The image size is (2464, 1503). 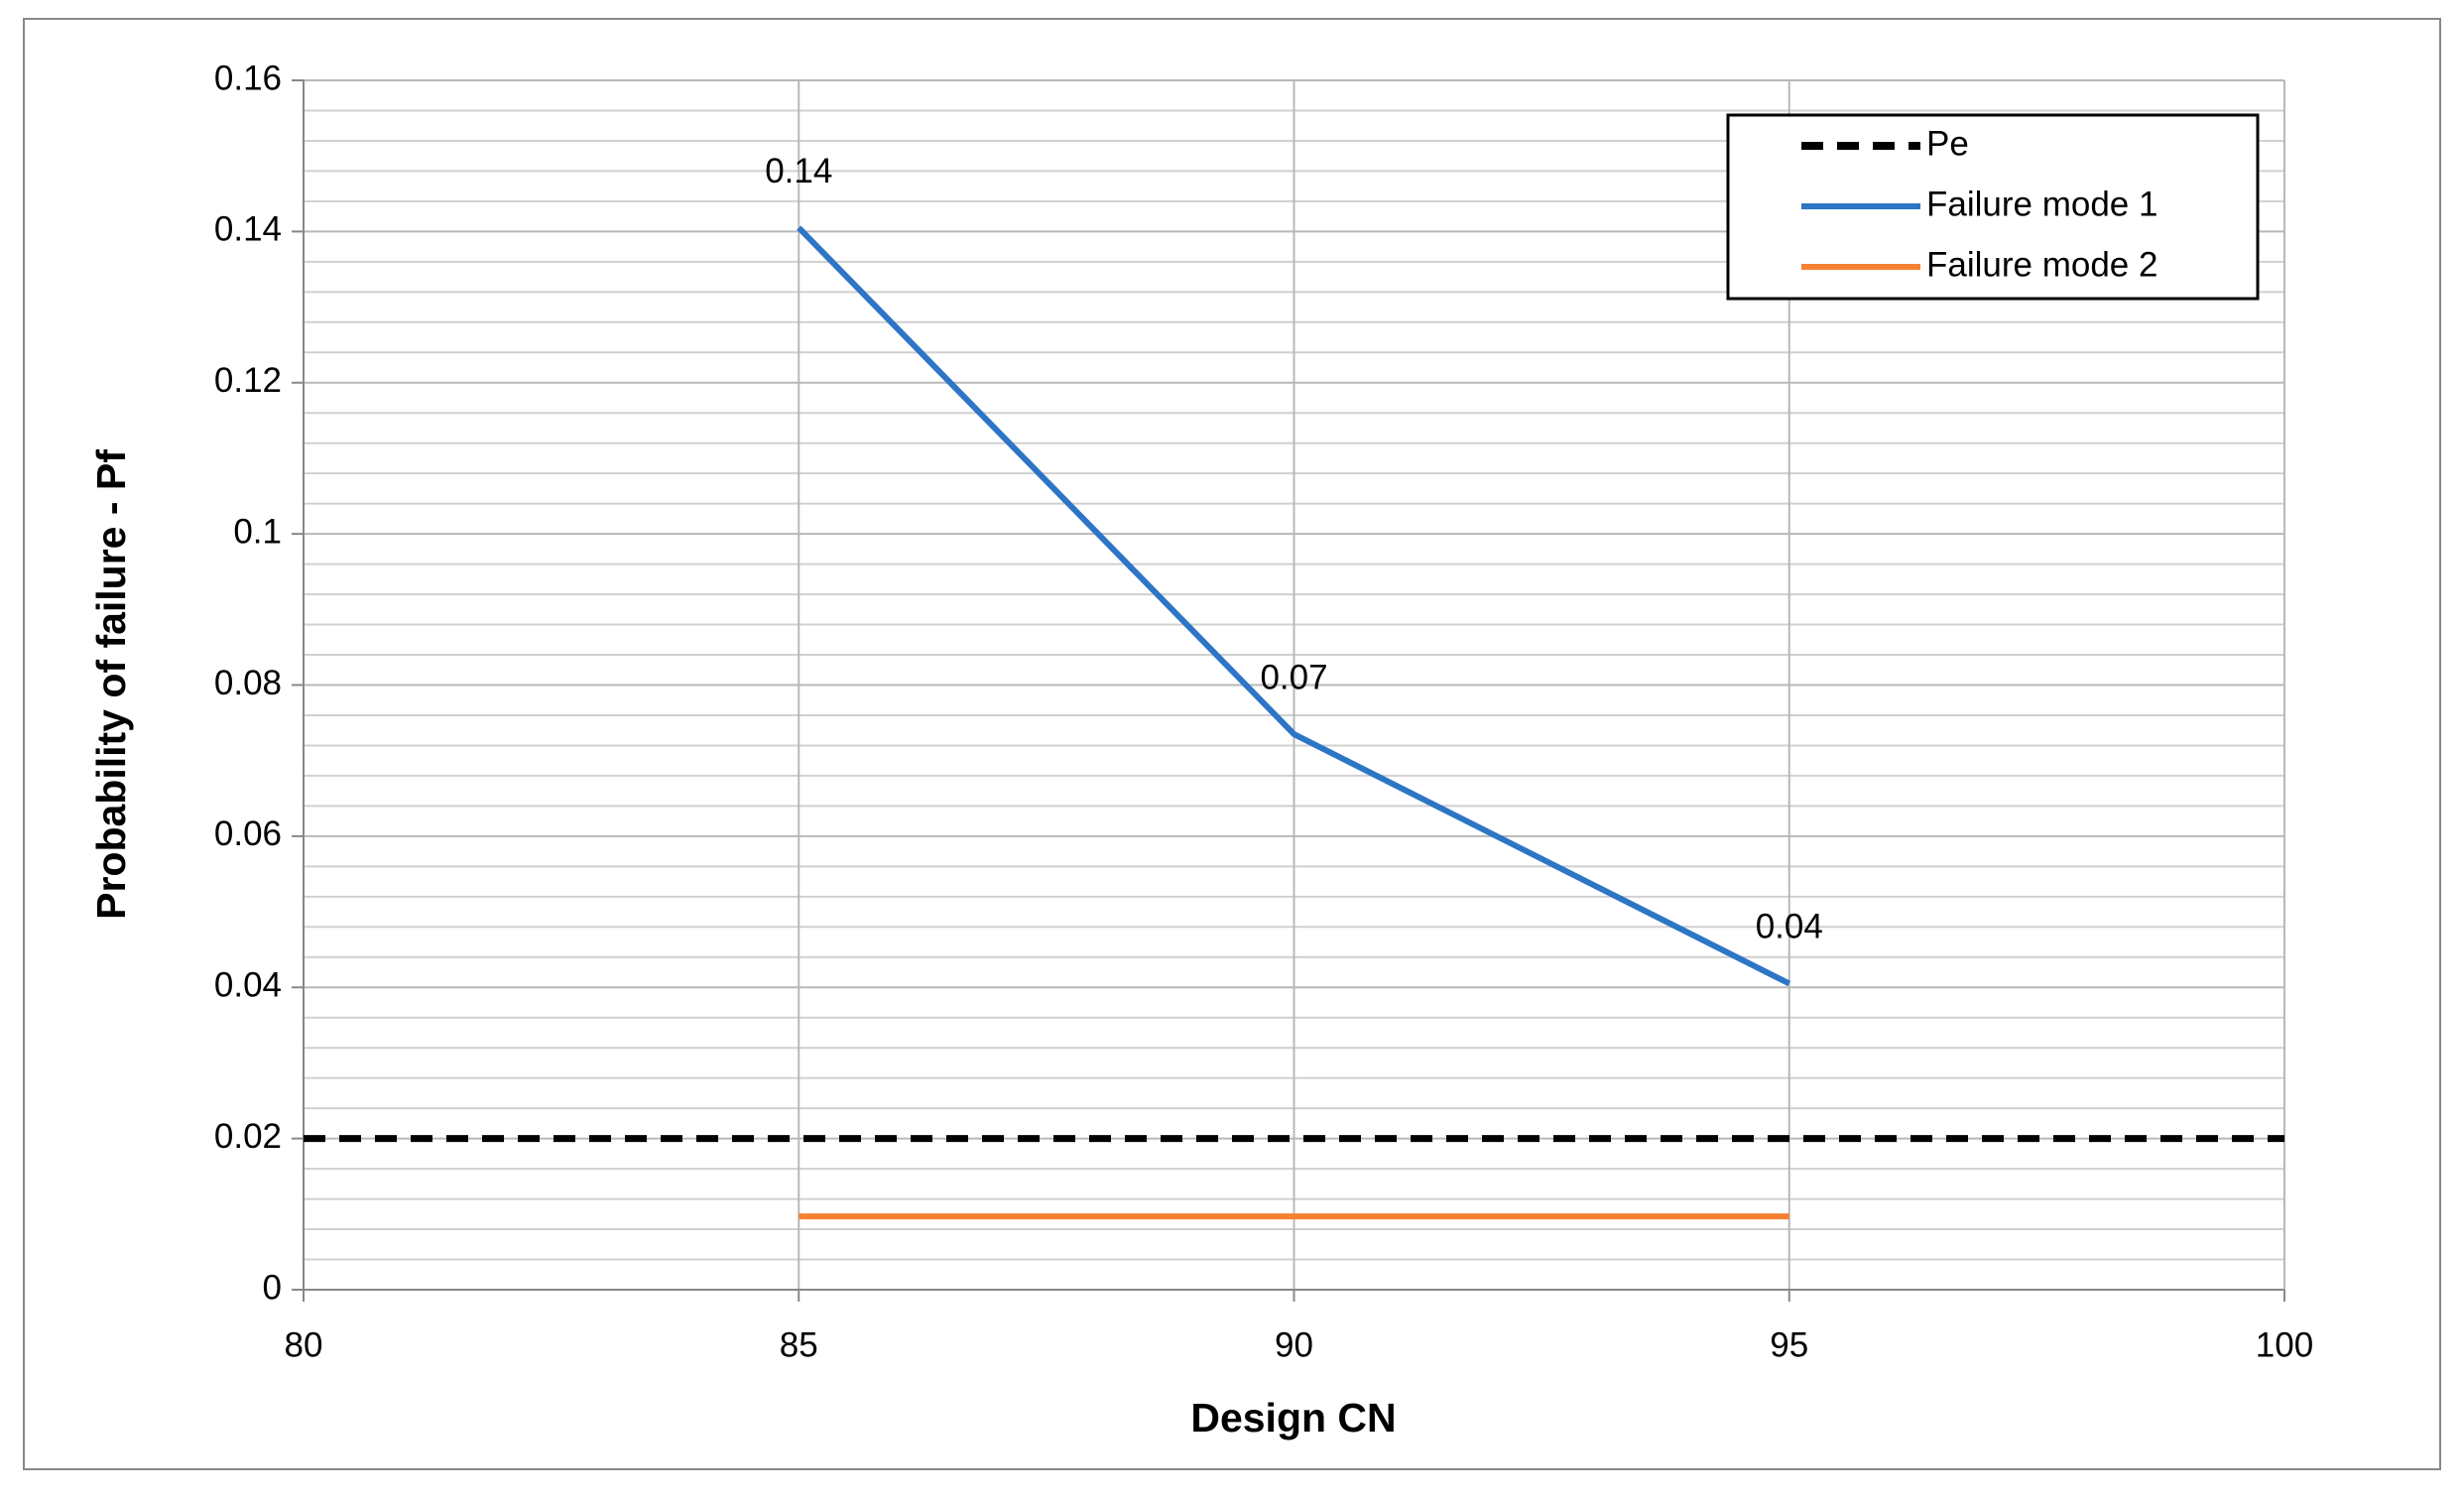 What do you see at coordinates (1293, 1417) in the screenshot?
I see `x-axis-title: Design CN` at bounding box center [1293, 1417].